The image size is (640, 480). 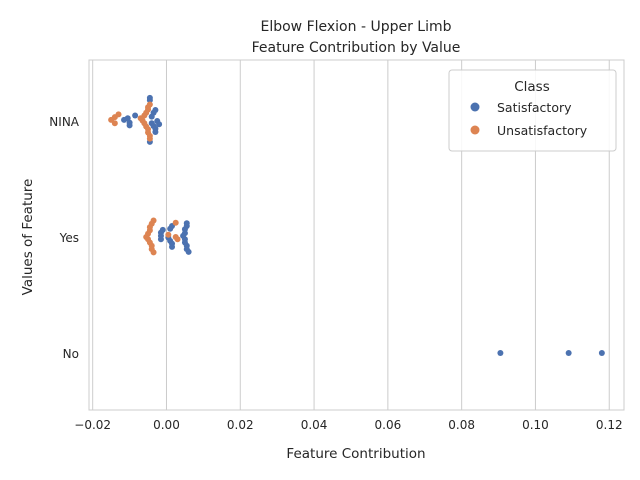 What do you see at coordinates (69, 238) in the screenshot?
I see `y-tick-label-yes: Yes` at bounding box center [69, 238].